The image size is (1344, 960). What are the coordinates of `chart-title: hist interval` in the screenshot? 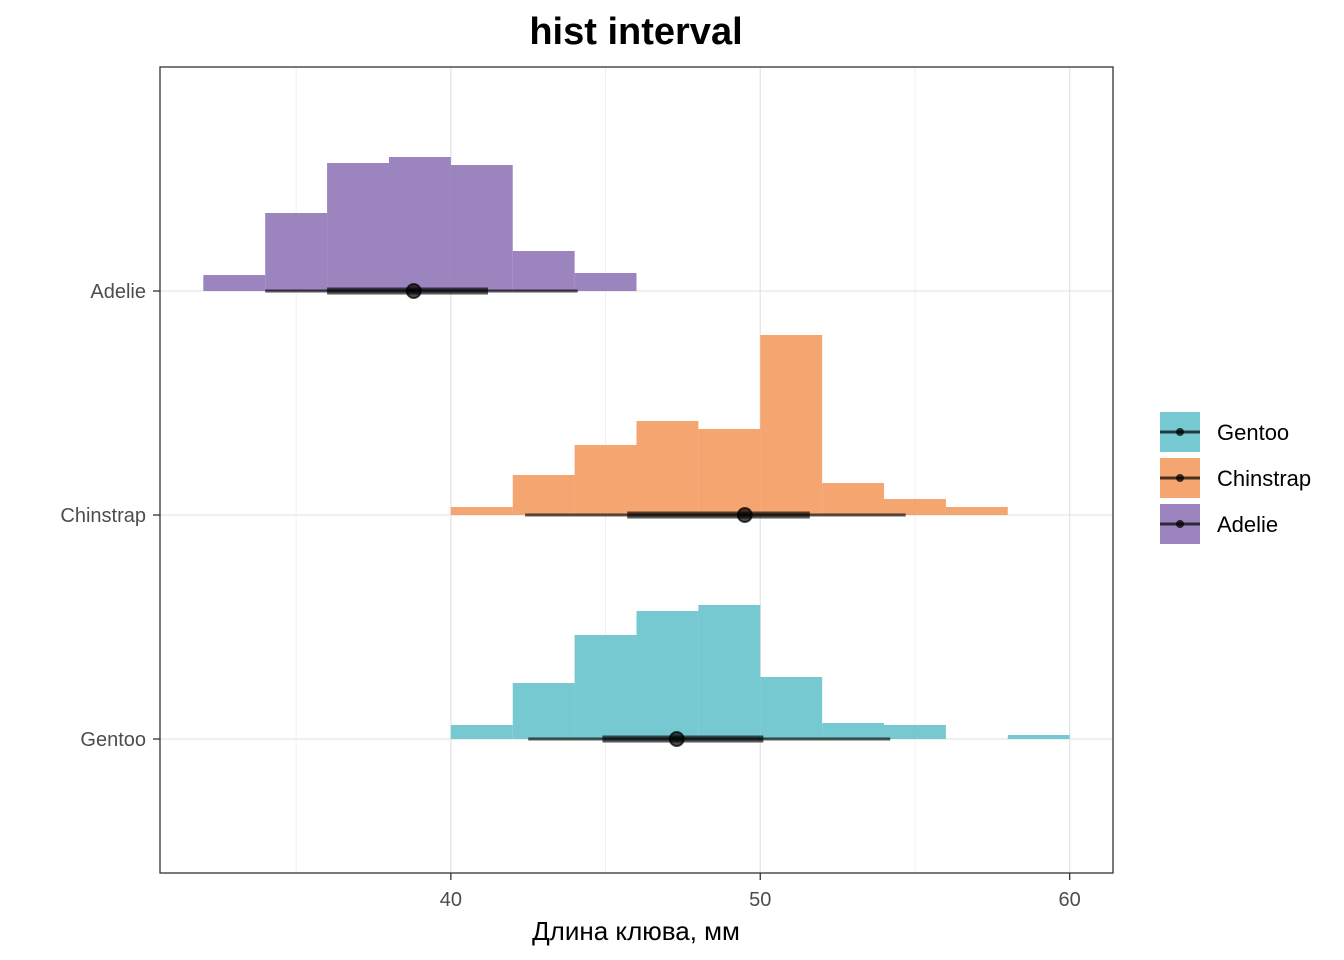 It's located at (635, 32).